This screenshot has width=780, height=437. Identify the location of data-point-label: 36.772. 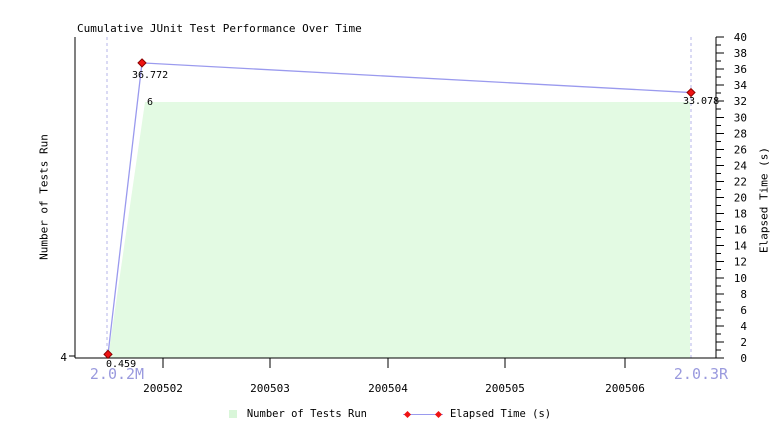
(150, 75).